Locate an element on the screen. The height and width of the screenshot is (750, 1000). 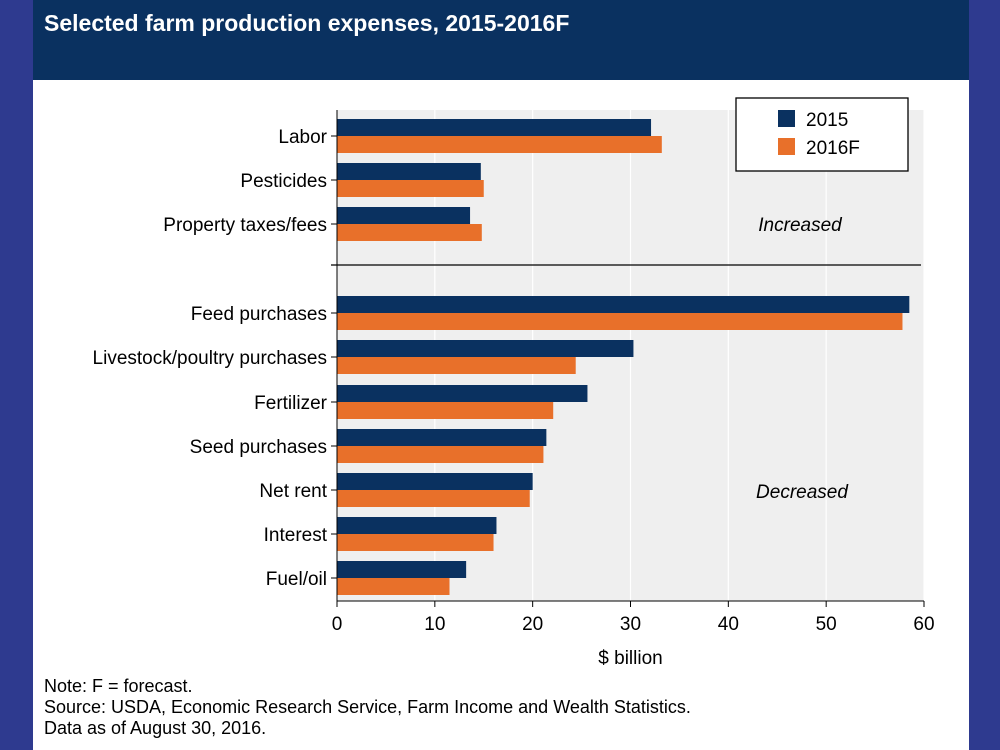
bar-2016f-property-taxes-fees is located at coordinates (409, 232).